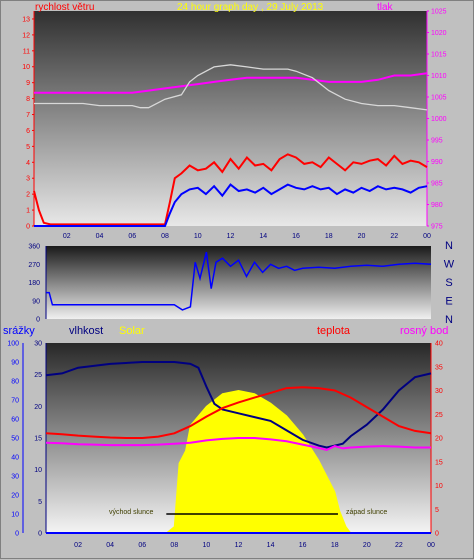 The height and width of the screenshot is (560, 474). What do you see at coordinates (439, 33) in the screenshot?
I see `pressure-tick: 1020` at bounding box center [439, 33].